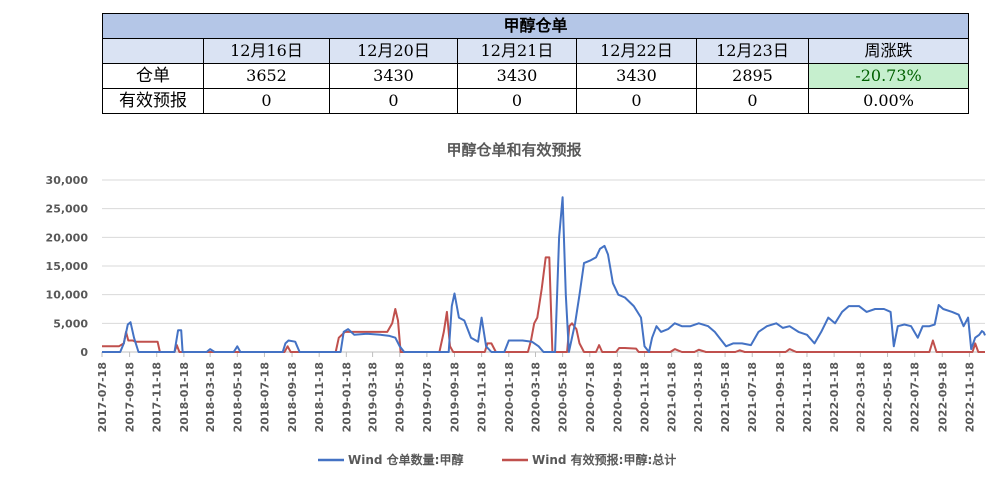  I want to click on table-title: 甲醇仓单, so click(535, 26).